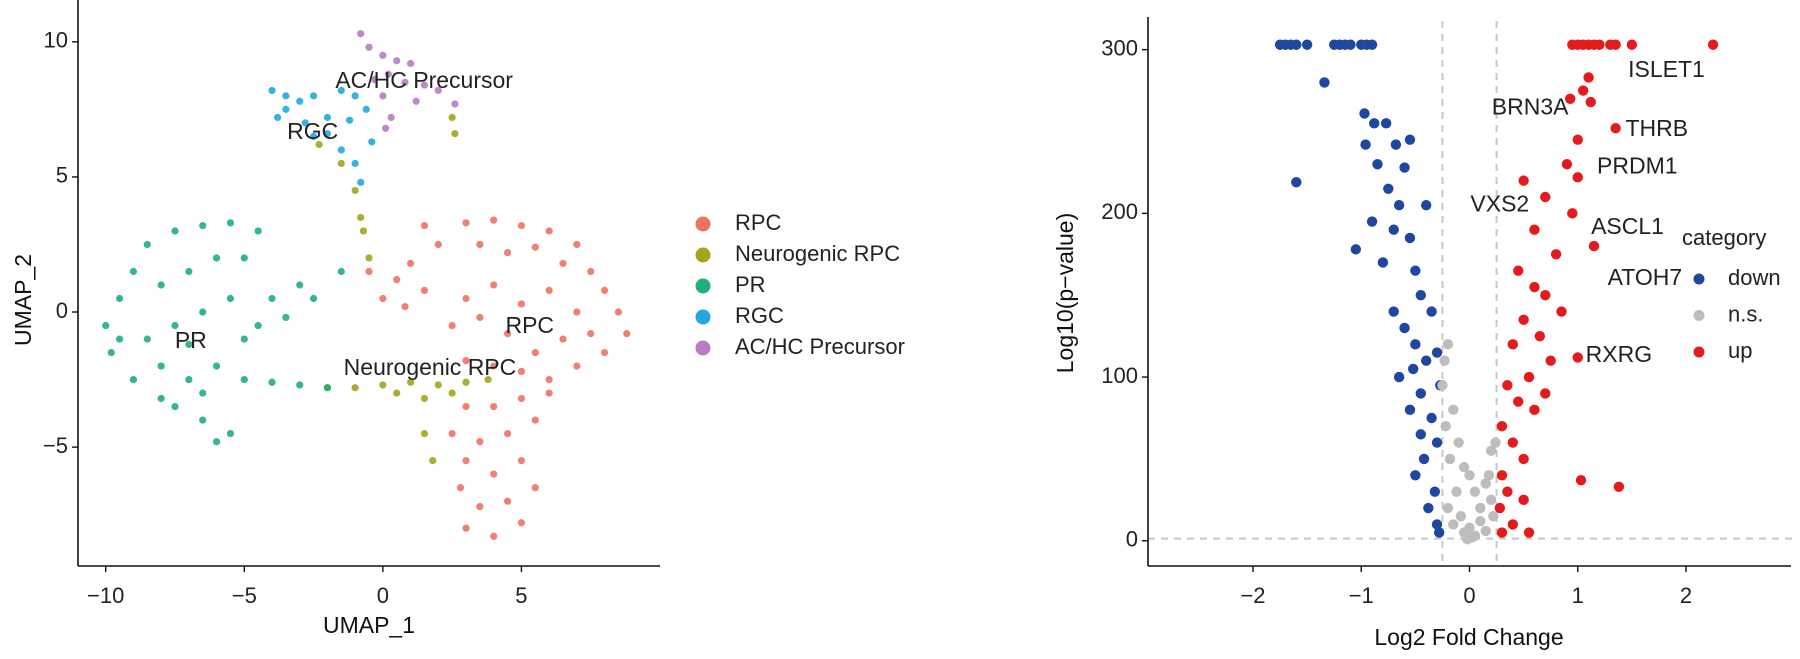  I want to click on x-axis-title: UMAP_1, so click(369, 625).